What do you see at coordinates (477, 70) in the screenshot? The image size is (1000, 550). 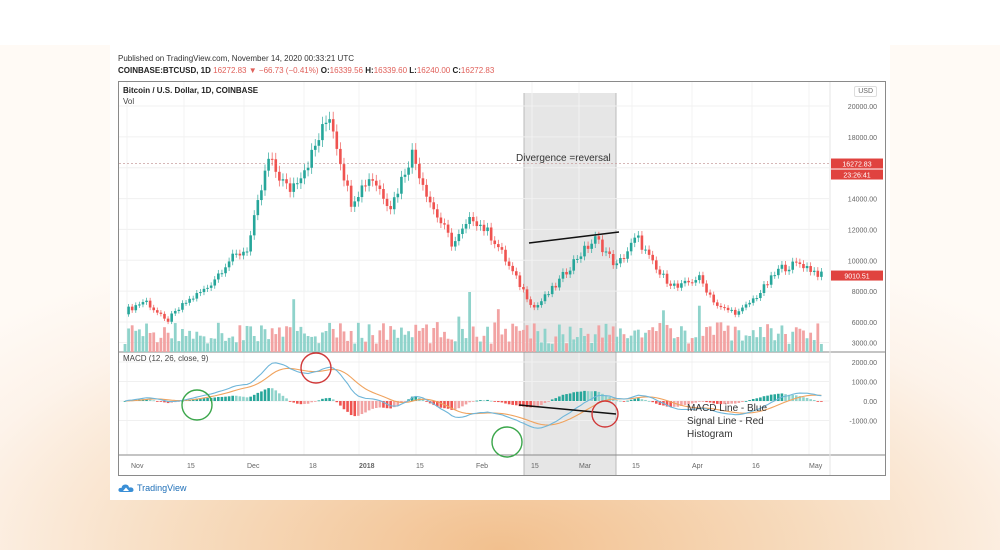 I see `close-value: 16272.83` at bounding box center [477, 70].